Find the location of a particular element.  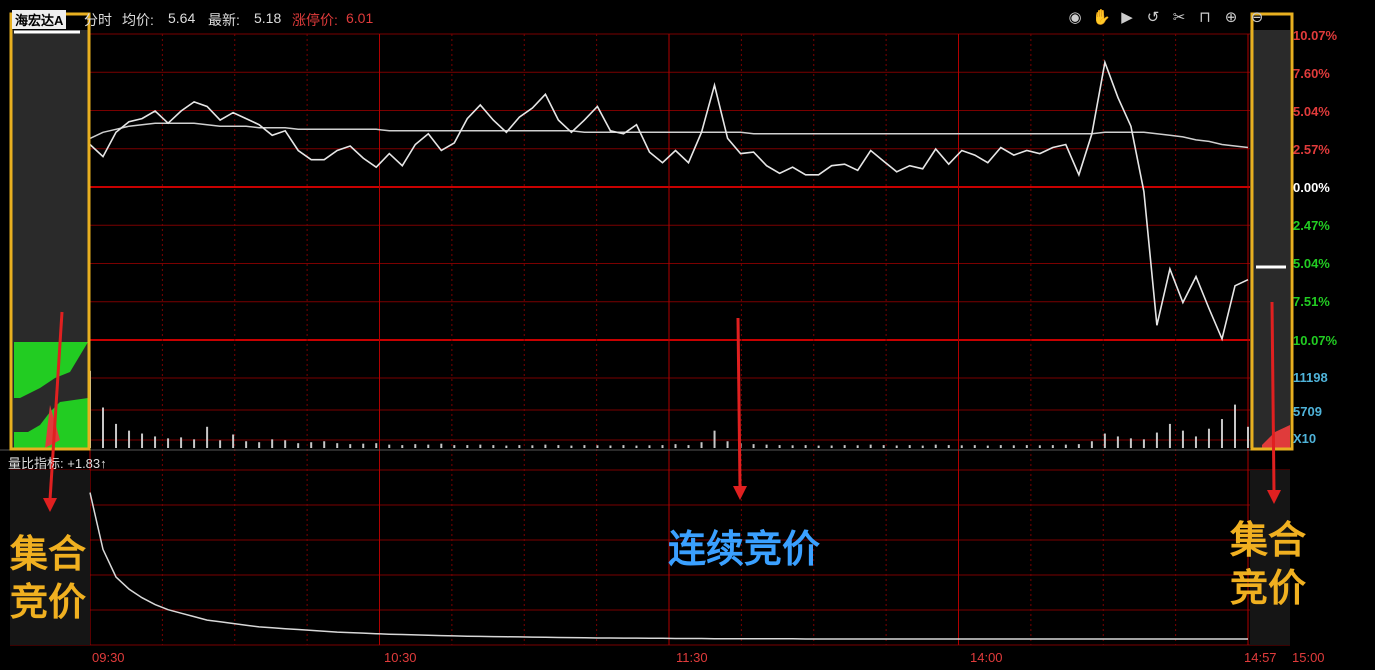

plus-circle-icon: ⊕ is located at coordinates (1231, 17).